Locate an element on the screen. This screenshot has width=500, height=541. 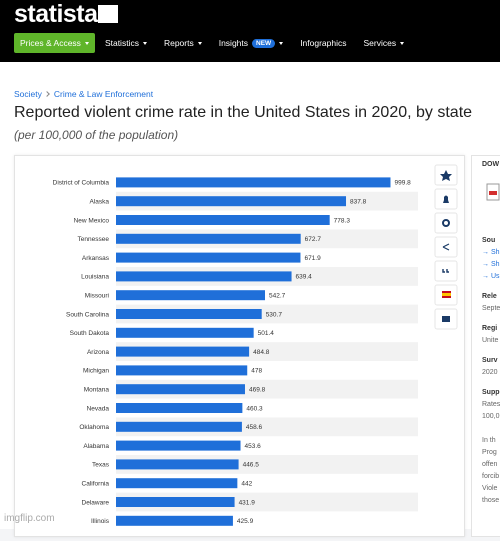
value-label: 999.8 is located at coordinates (402, 183).